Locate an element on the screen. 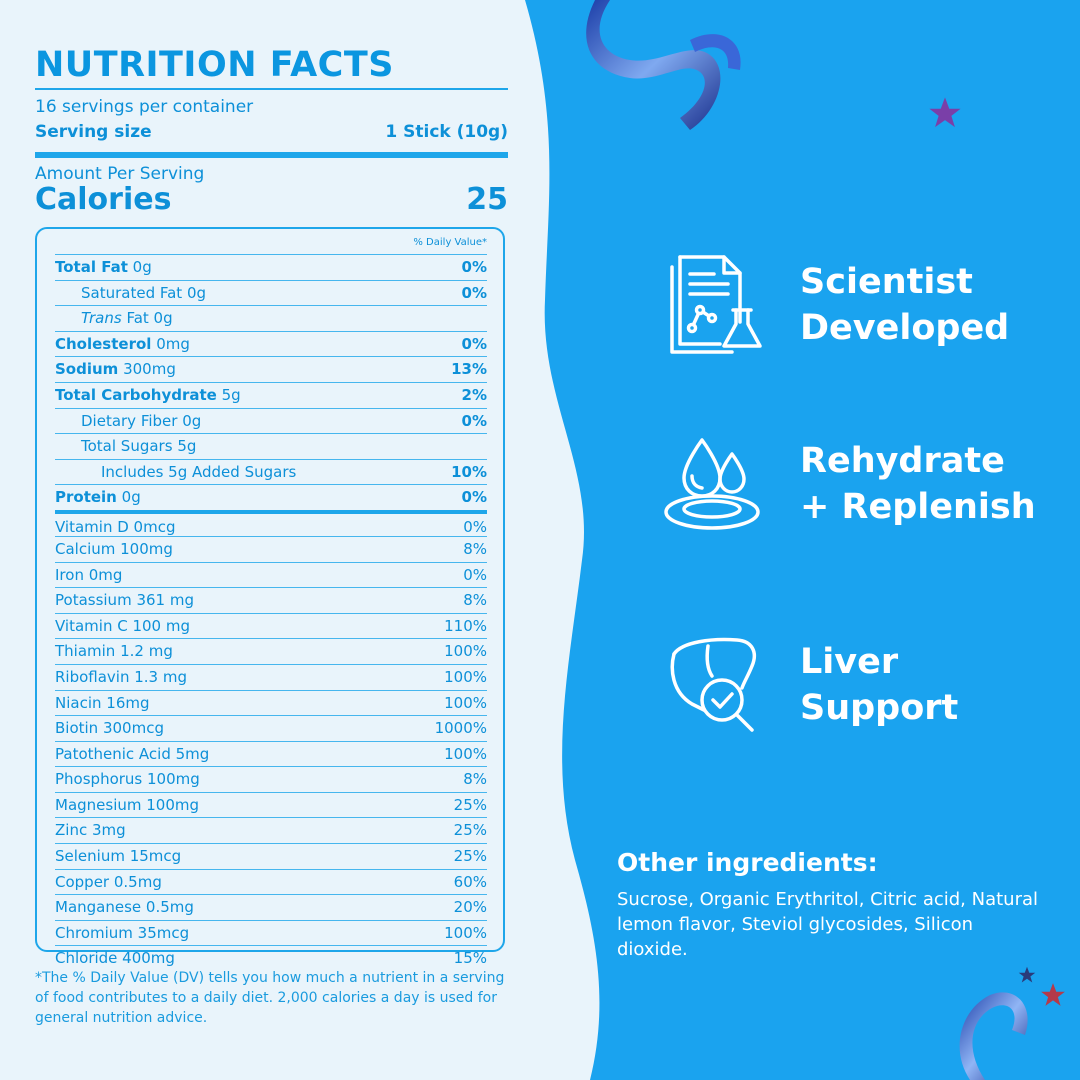 This screenshot has width=1080, height=1080. feature-title-line1: Liver is located at coordinates (849, 662).